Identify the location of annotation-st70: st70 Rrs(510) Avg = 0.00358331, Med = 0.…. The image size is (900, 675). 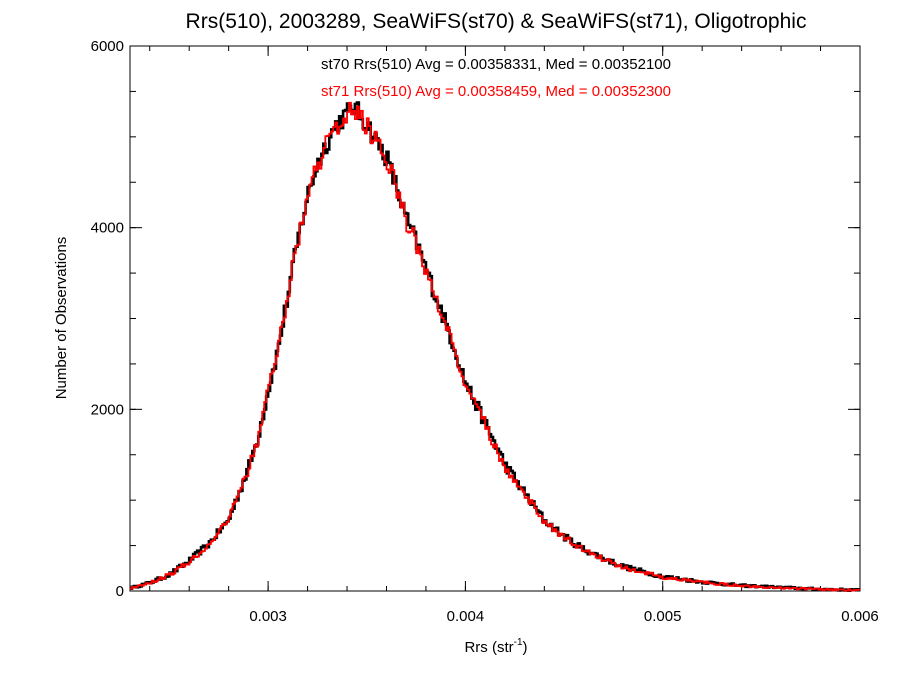
(496, 64).